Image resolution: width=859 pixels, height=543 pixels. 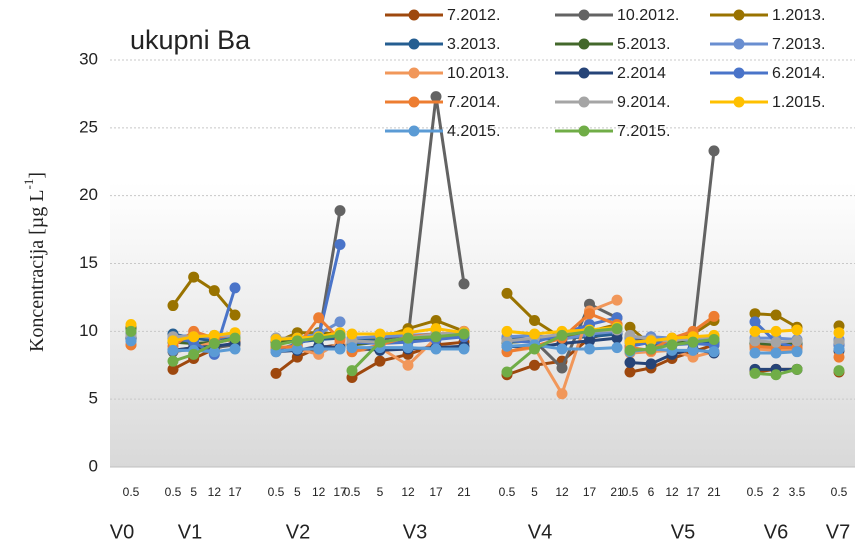 What do you see at coordinates (714, 492) in the screenshot?
I see `x-tick-label: 21` at bounding box center [714, 492].